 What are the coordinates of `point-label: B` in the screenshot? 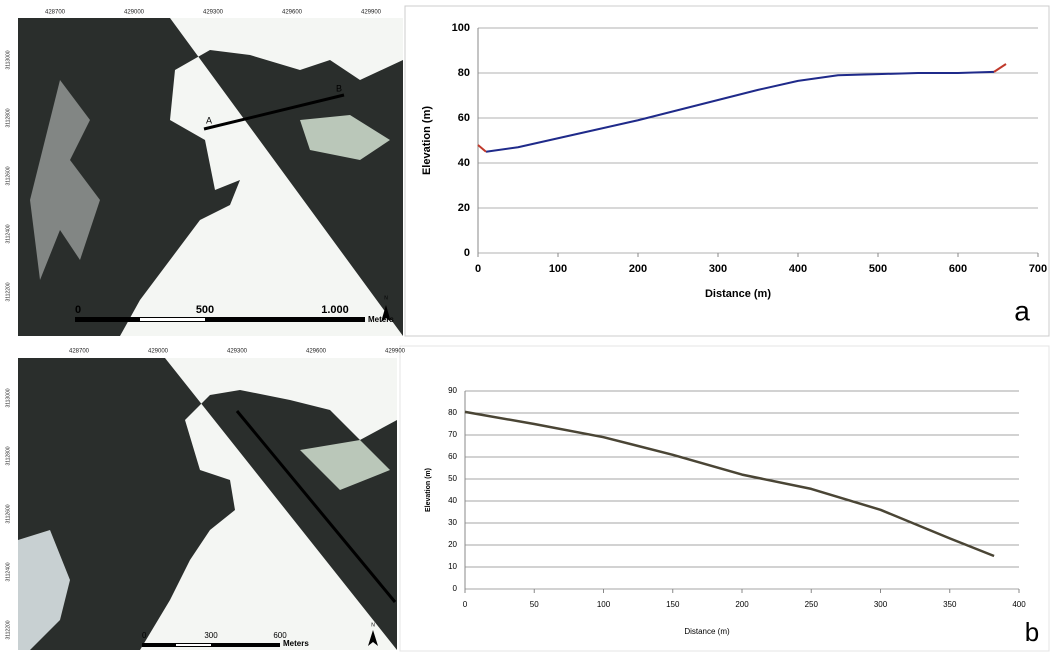 It's located at (339, 88).